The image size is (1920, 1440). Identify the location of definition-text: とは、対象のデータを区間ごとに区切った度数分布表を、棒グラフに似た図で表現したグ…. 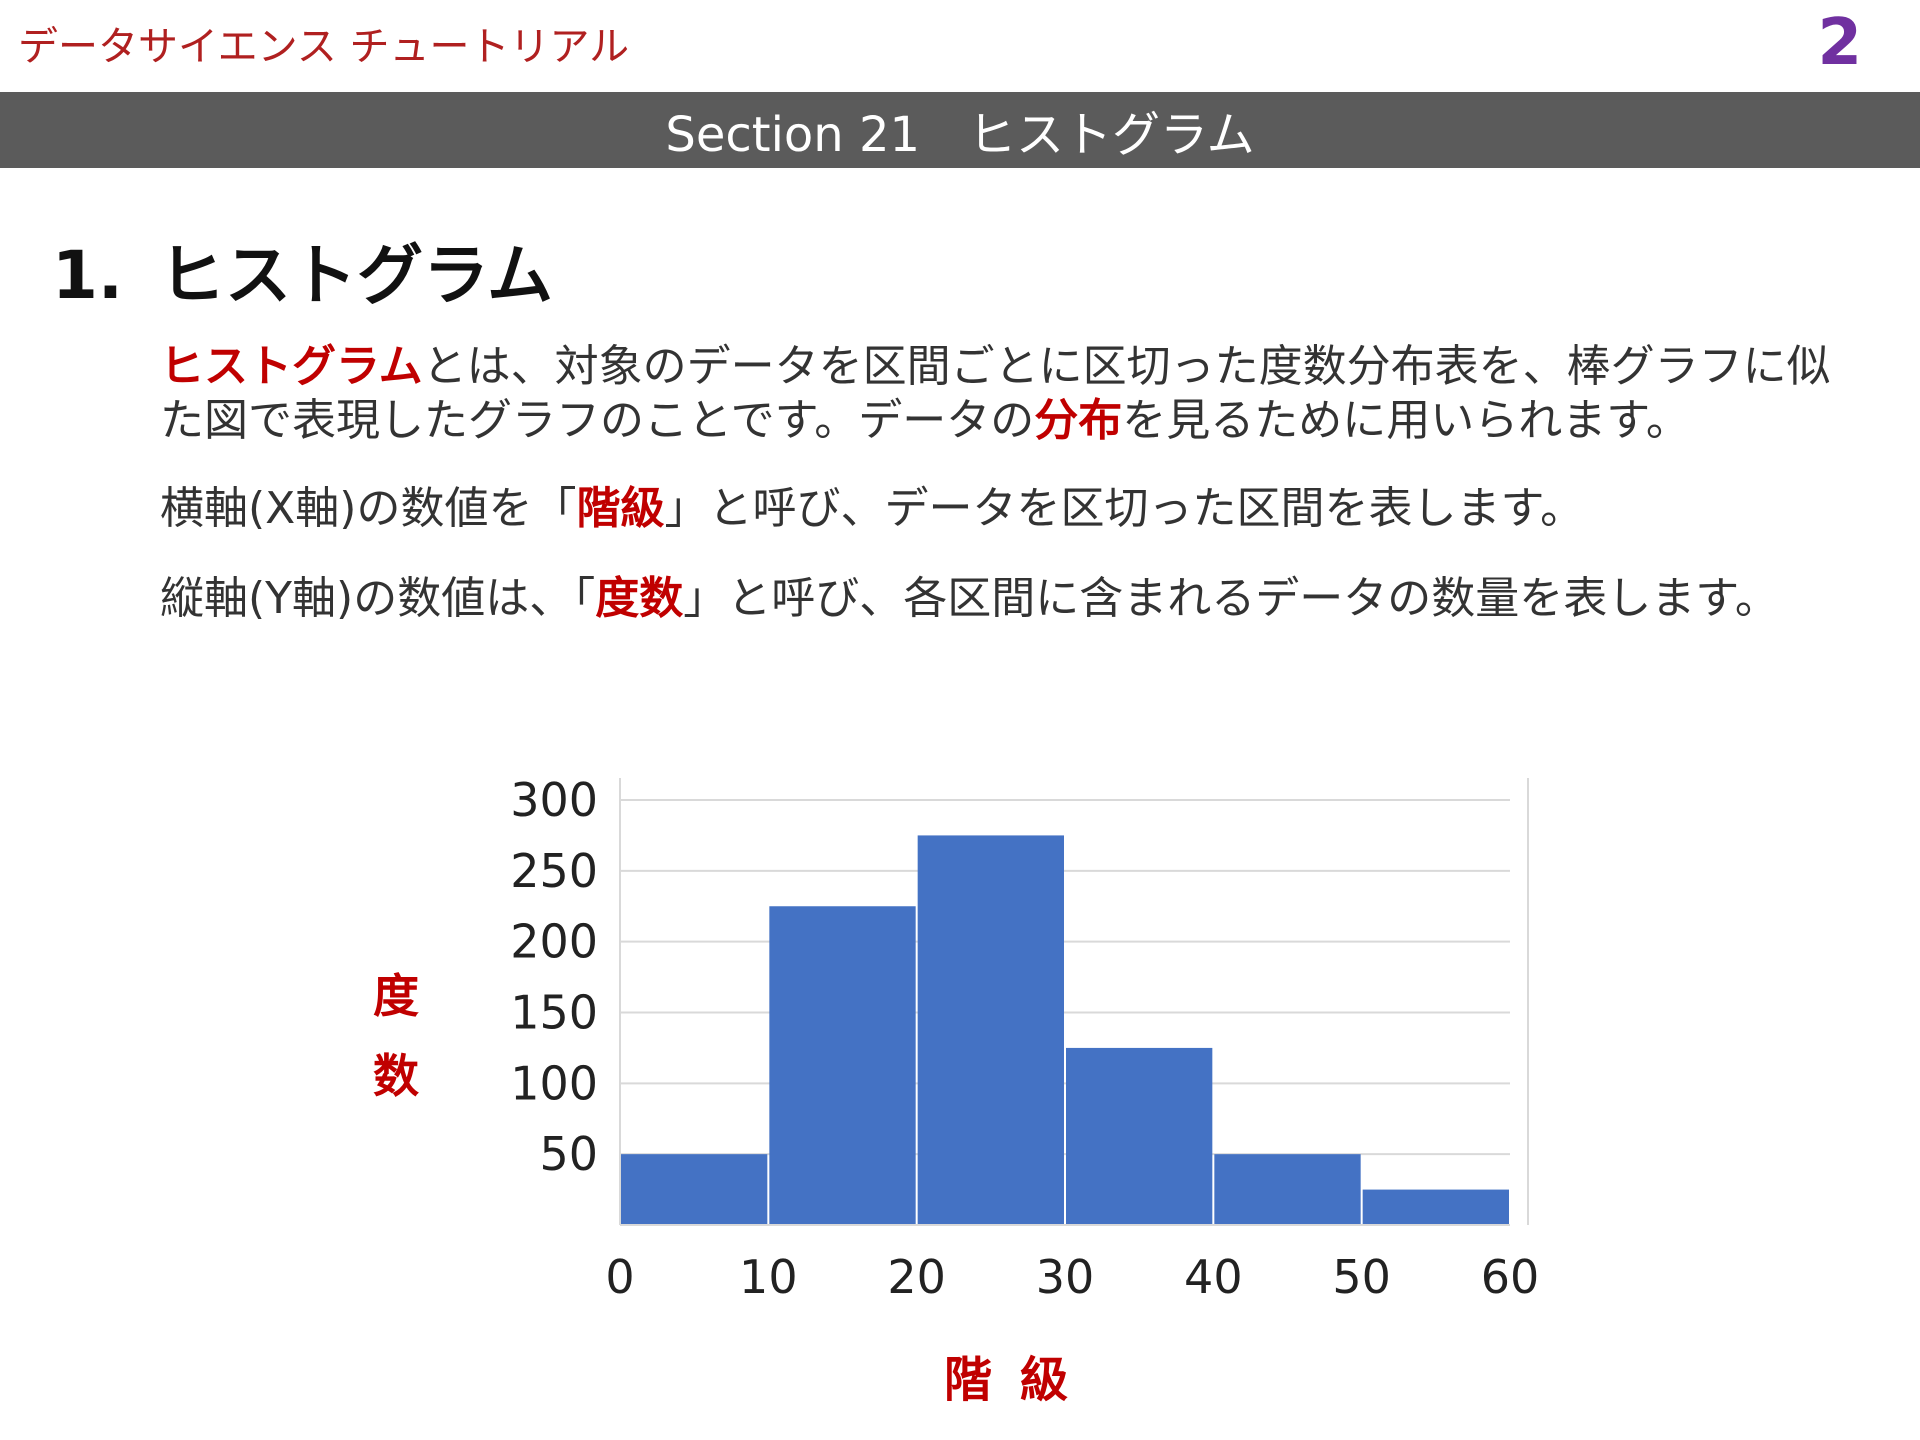
(995, 393).